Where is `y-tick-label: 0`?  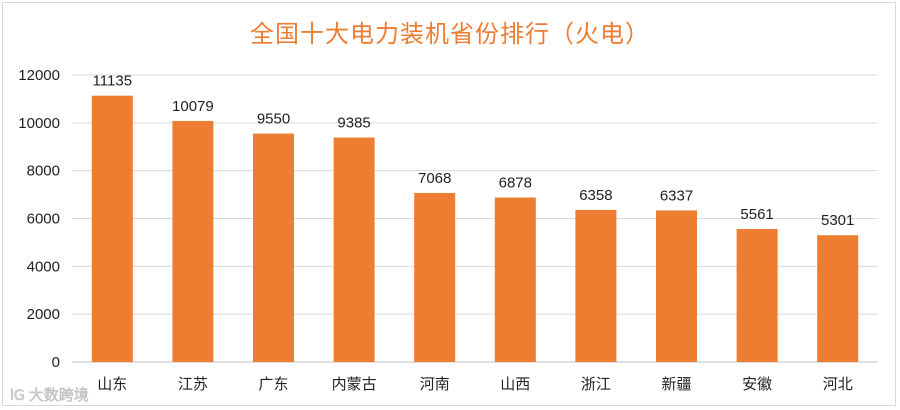 y-tick-label: 0 is located at coordinates (56, 362).